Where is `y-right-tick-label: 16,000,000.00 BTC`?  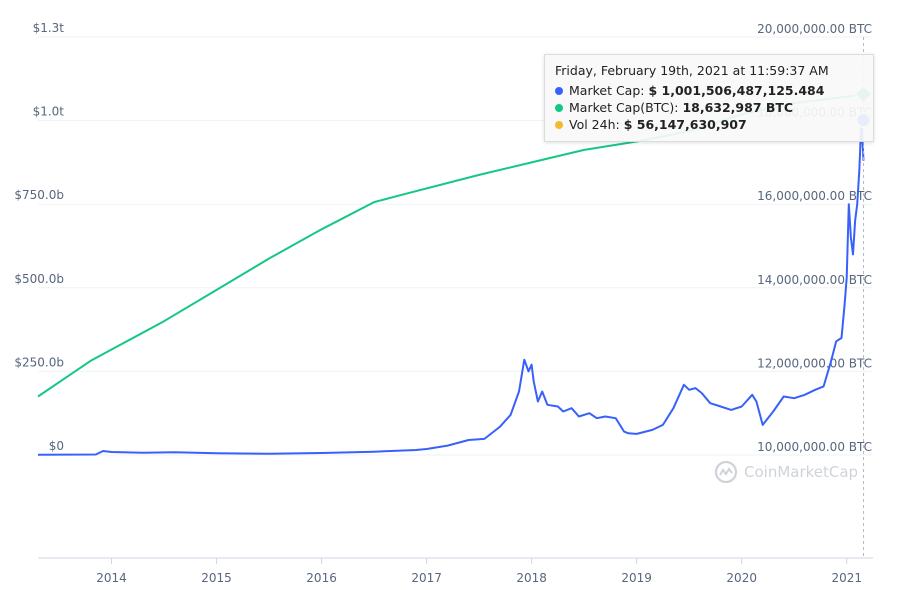
y-right-tick-label: 16,000,000.00 BTC is located at coordinates (814, 196).